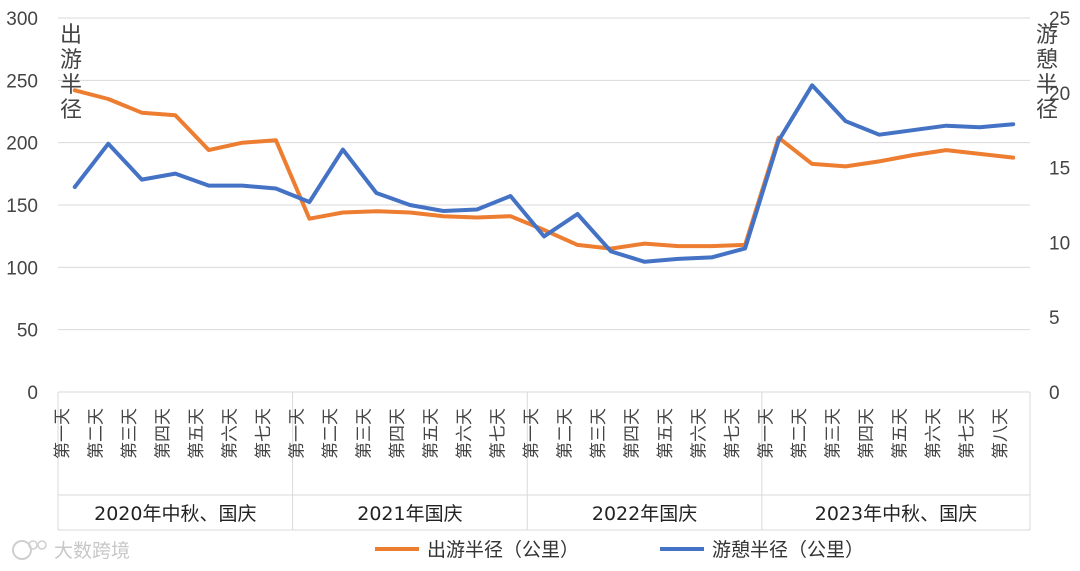 The height and width of the screenshot is (571, 1080). Describe the element at coordinates (22, 81) in the screenshot. I see `y-left-tick-label: 250` at that location.